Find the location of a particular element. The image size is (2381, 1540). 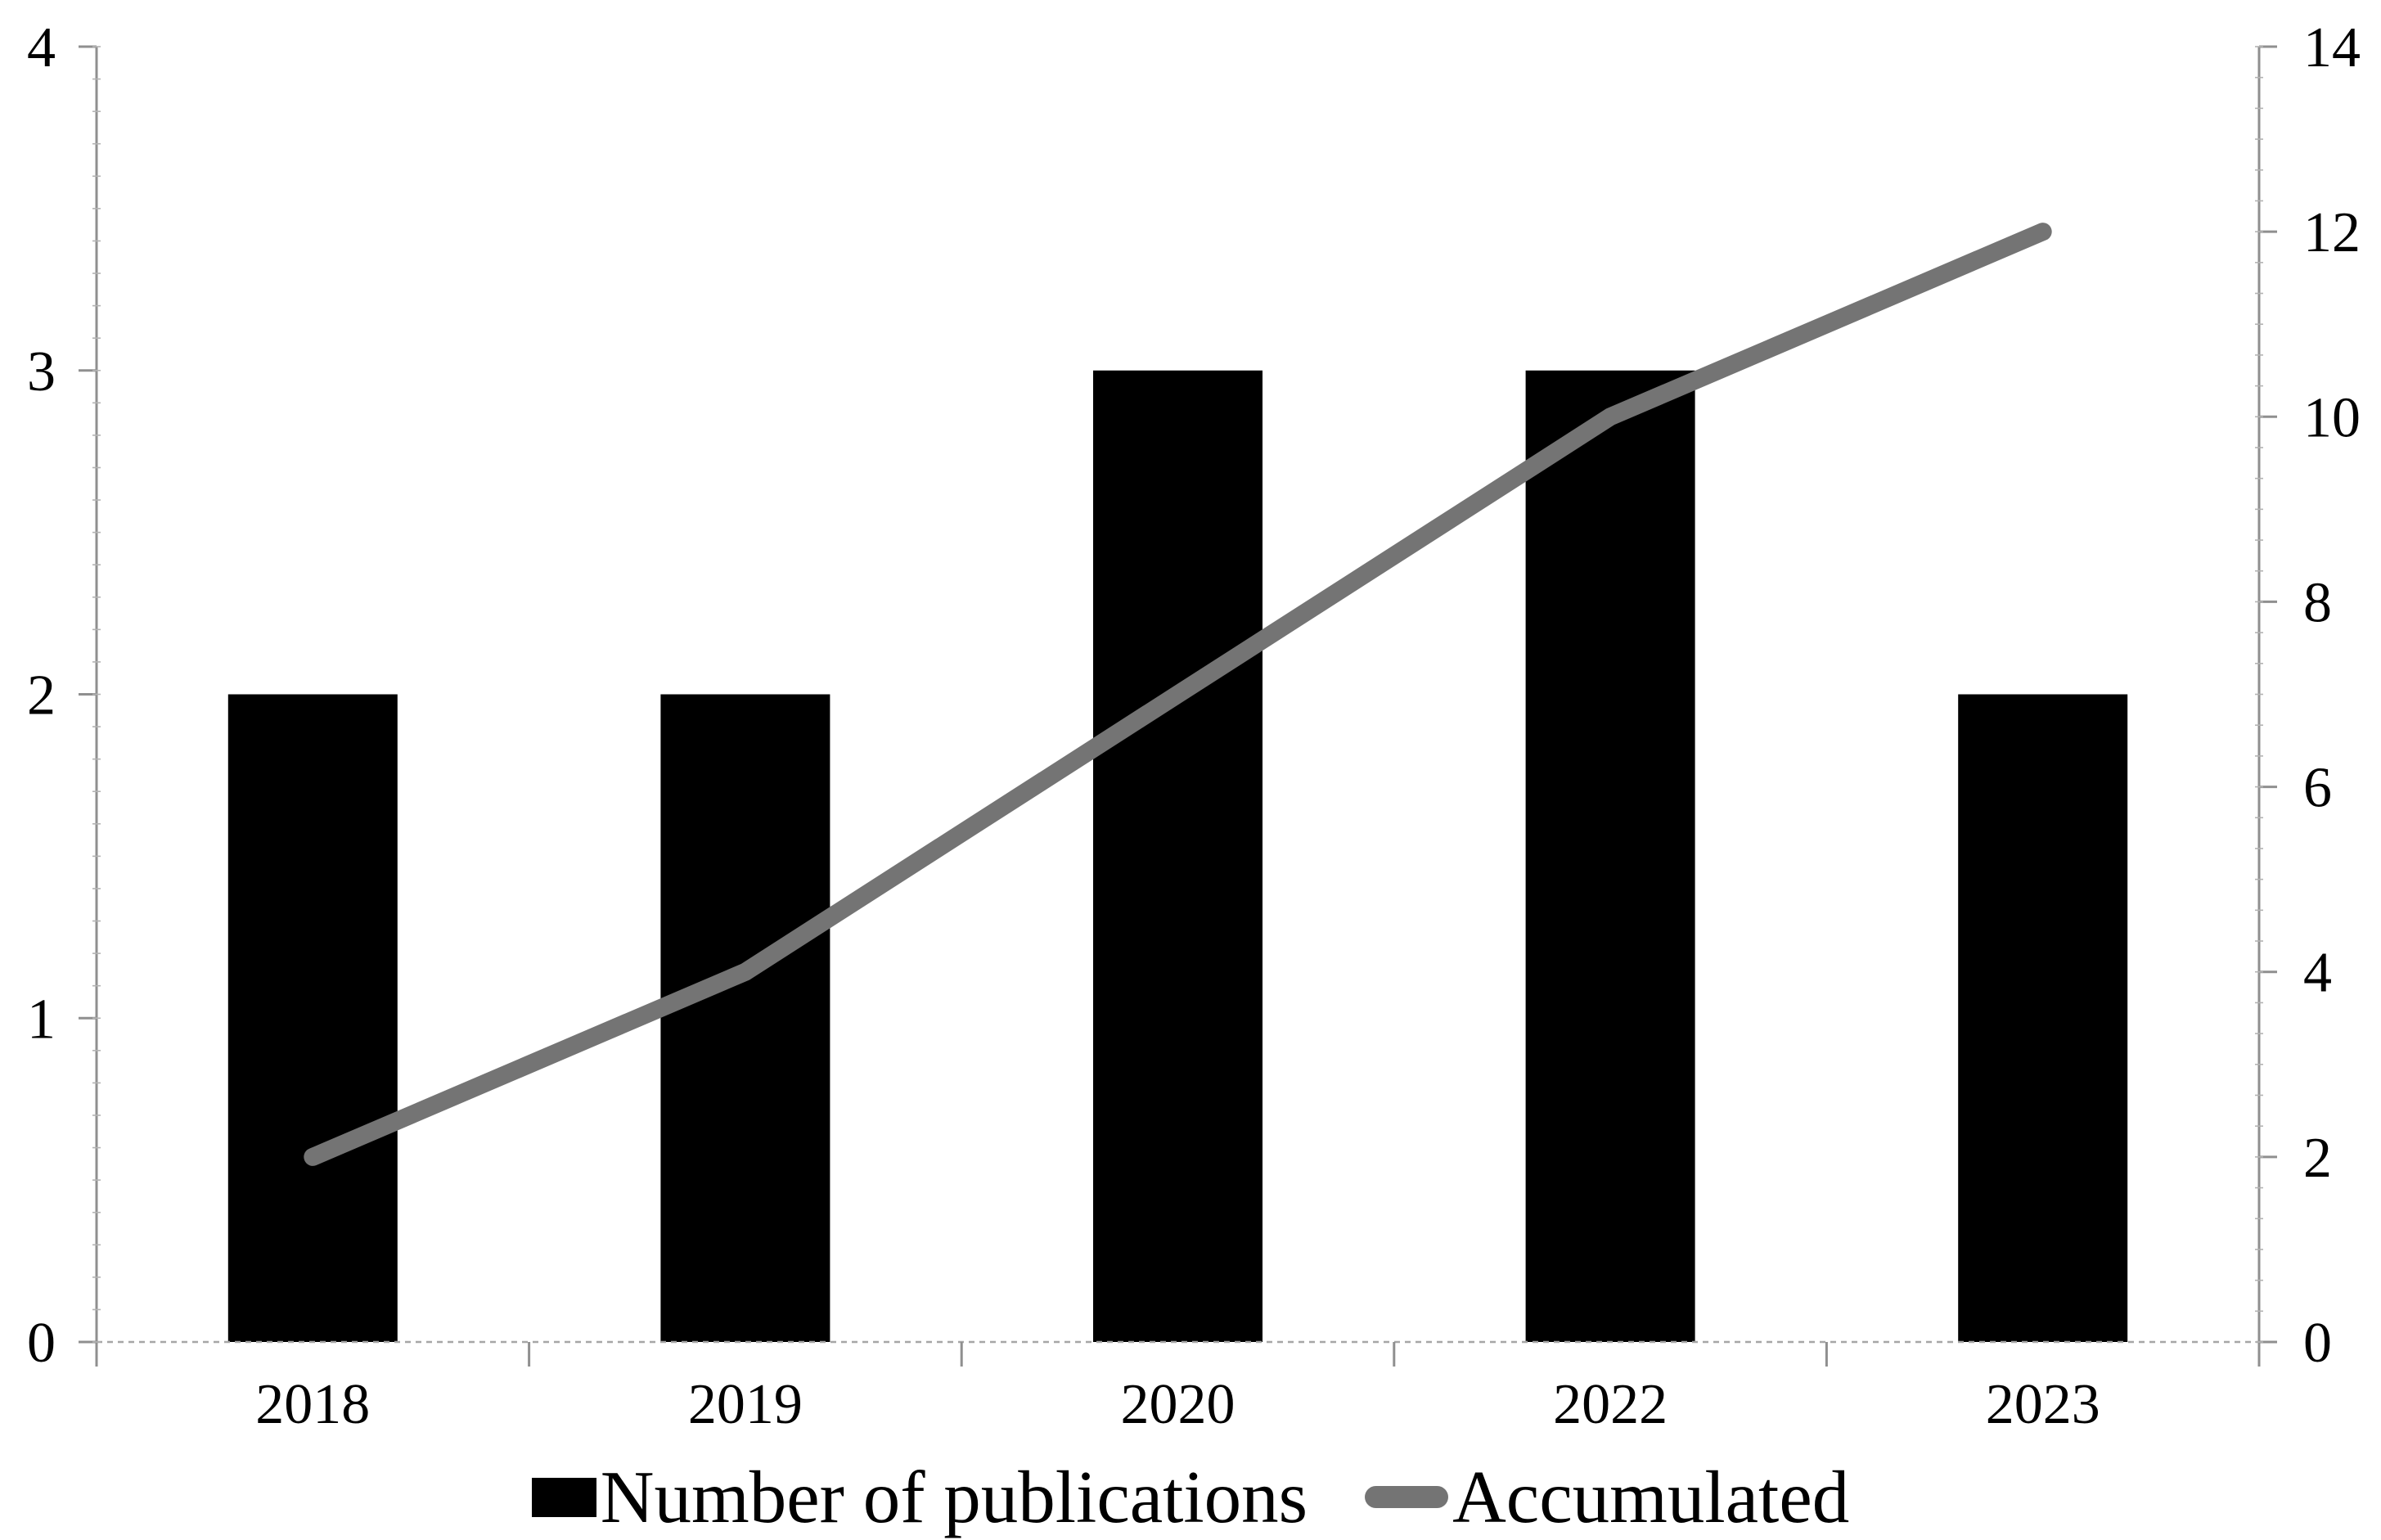

legend-item-publications: Number of publications is located at coordinates (919, 1497).